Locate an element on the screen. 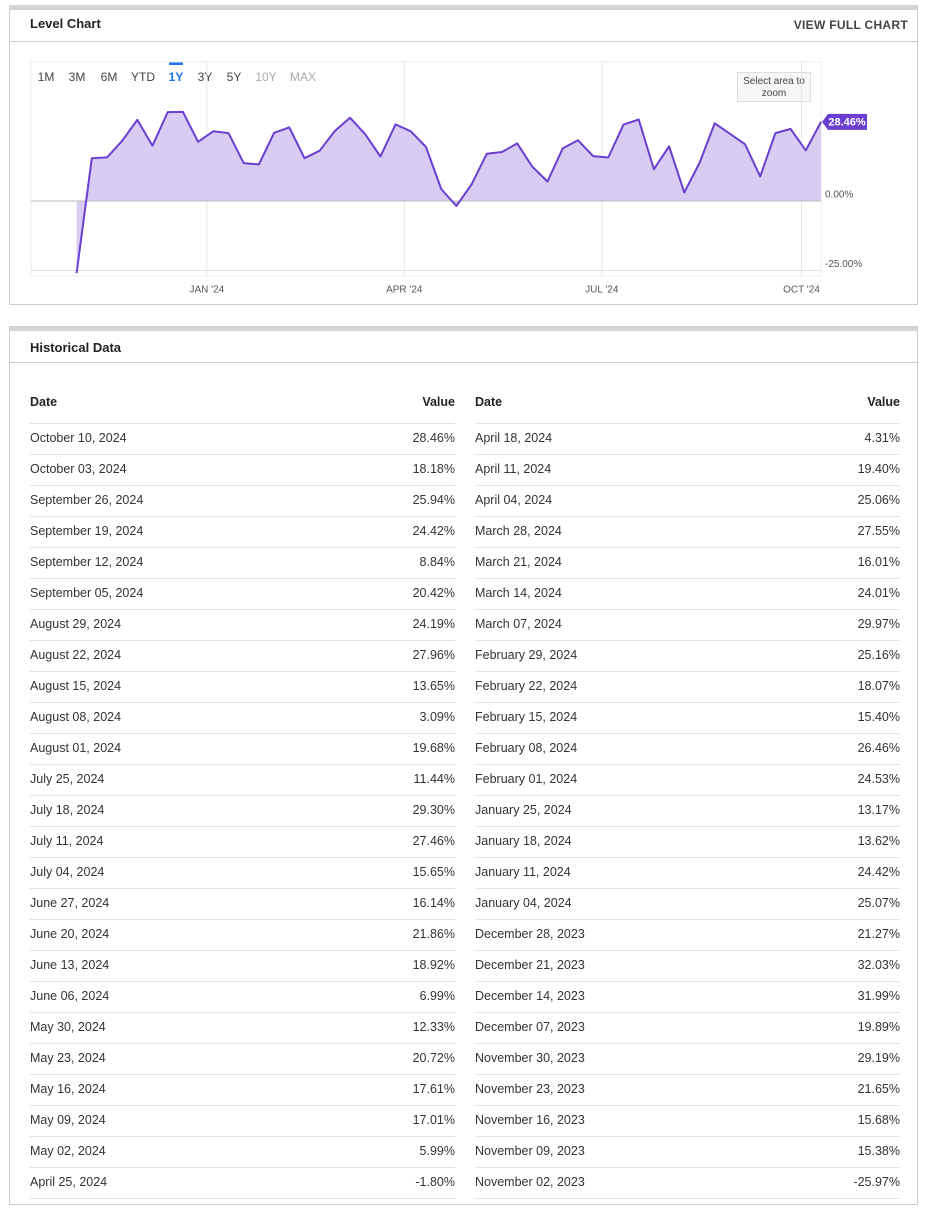 Image resolution: width=927 pixels, height=1211 pixels. value-cell: 20.42% is located at coordinates (433, 592).